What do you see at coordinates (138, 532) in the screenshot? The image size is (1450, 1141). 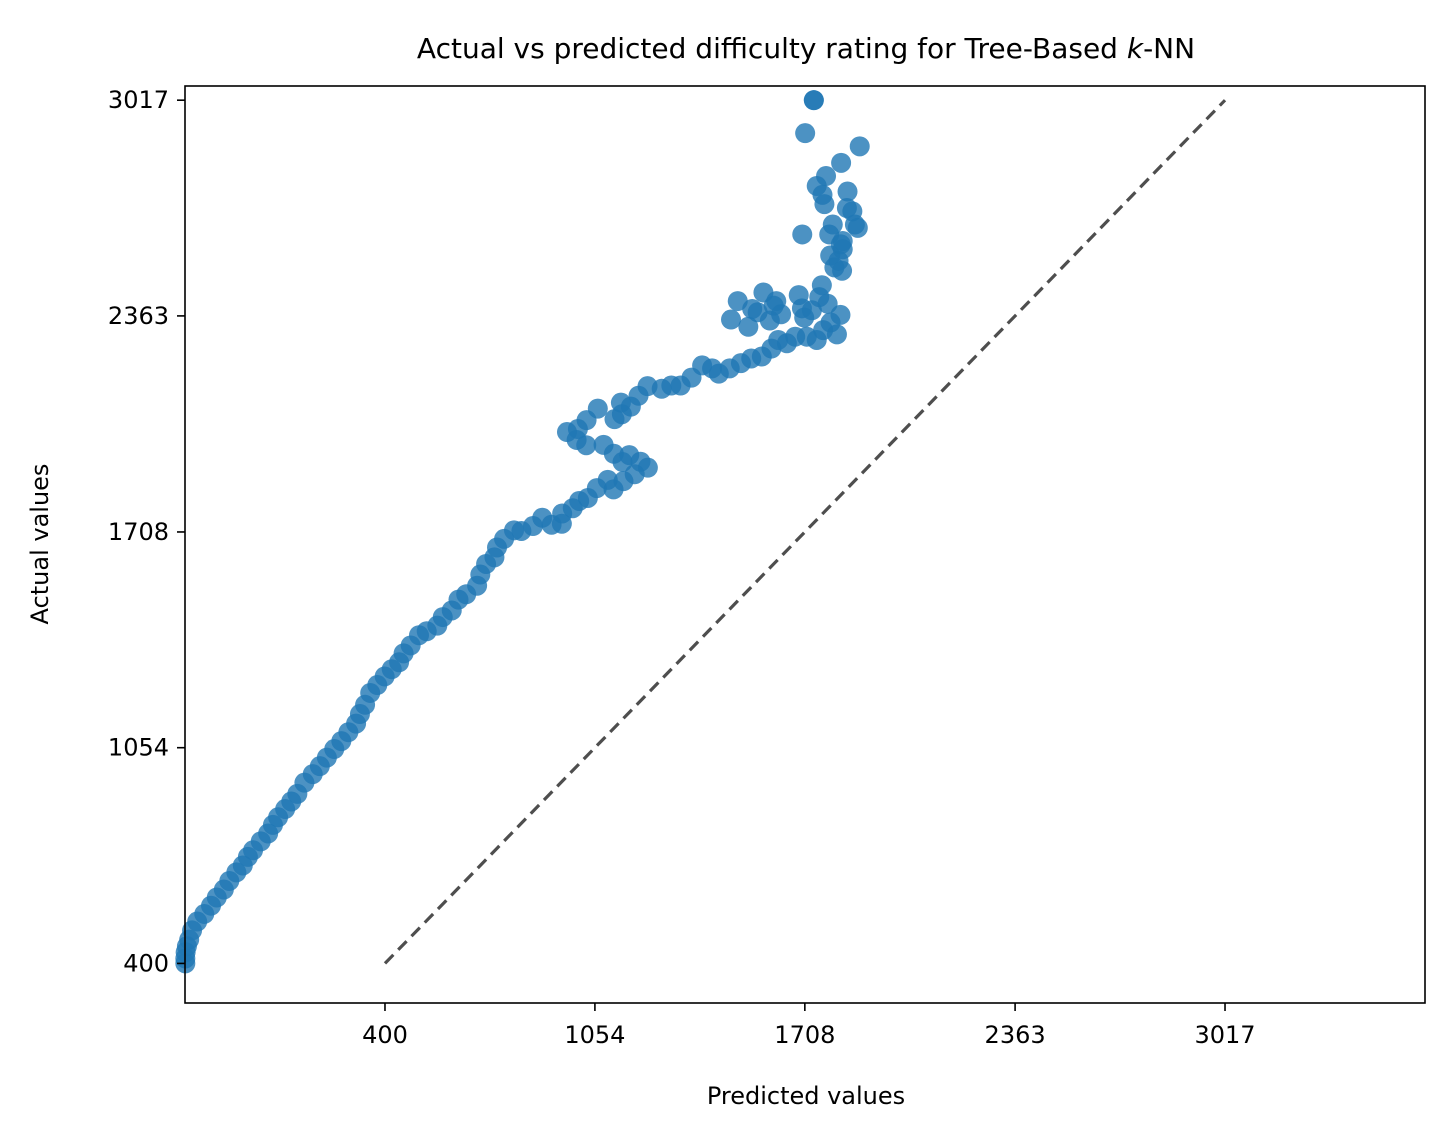 I see `y-tick-label: 1708` at bounding box center [138, 532].